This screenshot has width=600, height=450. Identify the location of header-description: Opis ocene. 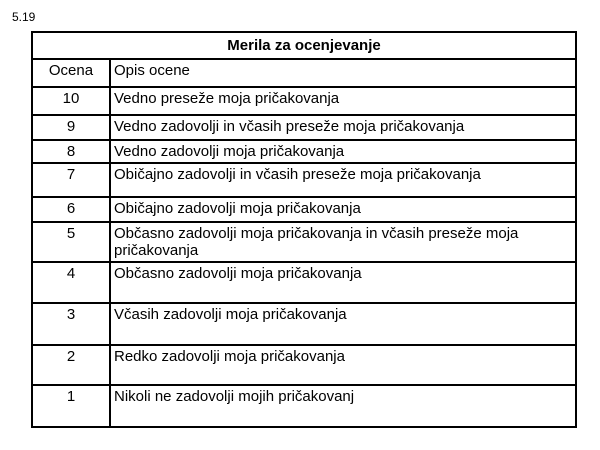
(343, 73).